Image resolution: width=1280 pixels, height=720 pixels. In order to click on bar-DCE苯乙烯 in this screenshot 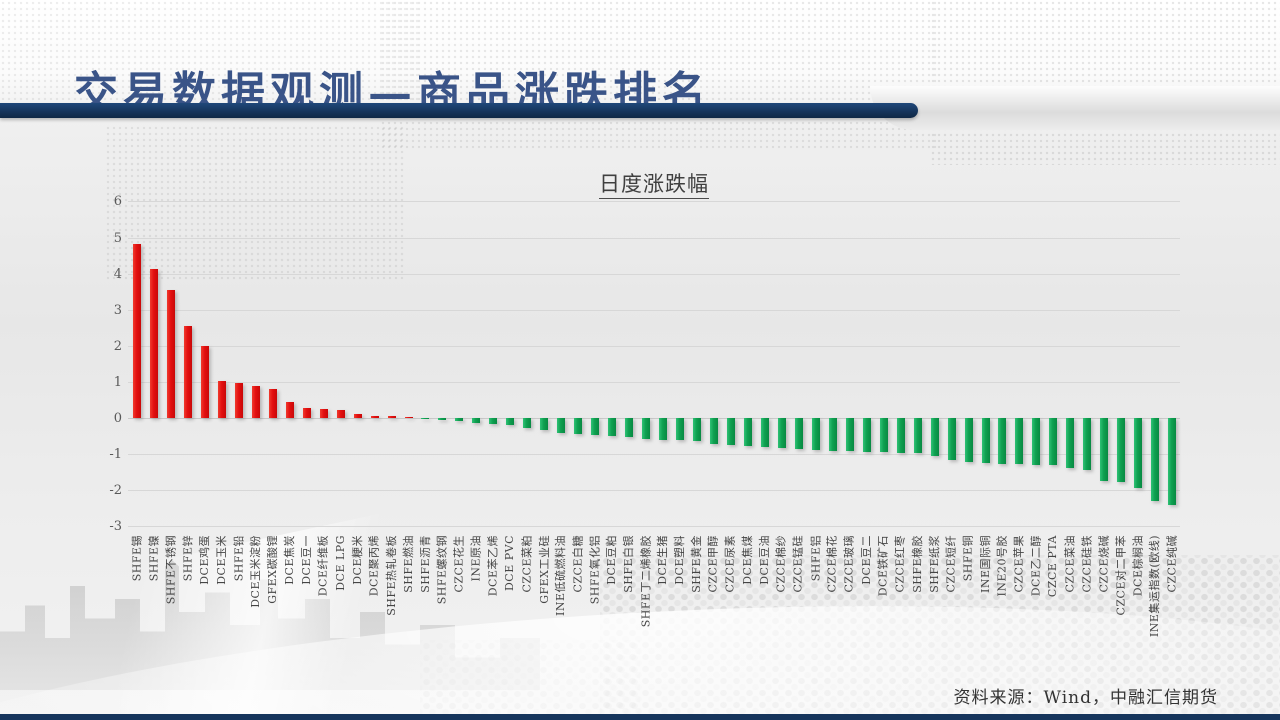, I will do `click(493, 421)`.